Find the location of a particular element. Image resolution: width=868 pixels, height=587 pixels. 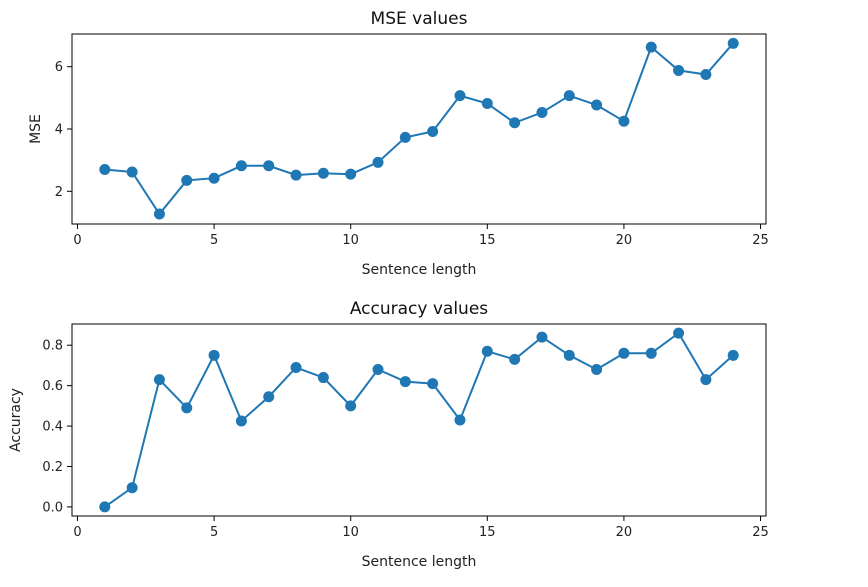

mse-y-tick-label: 6 is located at coordinates (59, 67).